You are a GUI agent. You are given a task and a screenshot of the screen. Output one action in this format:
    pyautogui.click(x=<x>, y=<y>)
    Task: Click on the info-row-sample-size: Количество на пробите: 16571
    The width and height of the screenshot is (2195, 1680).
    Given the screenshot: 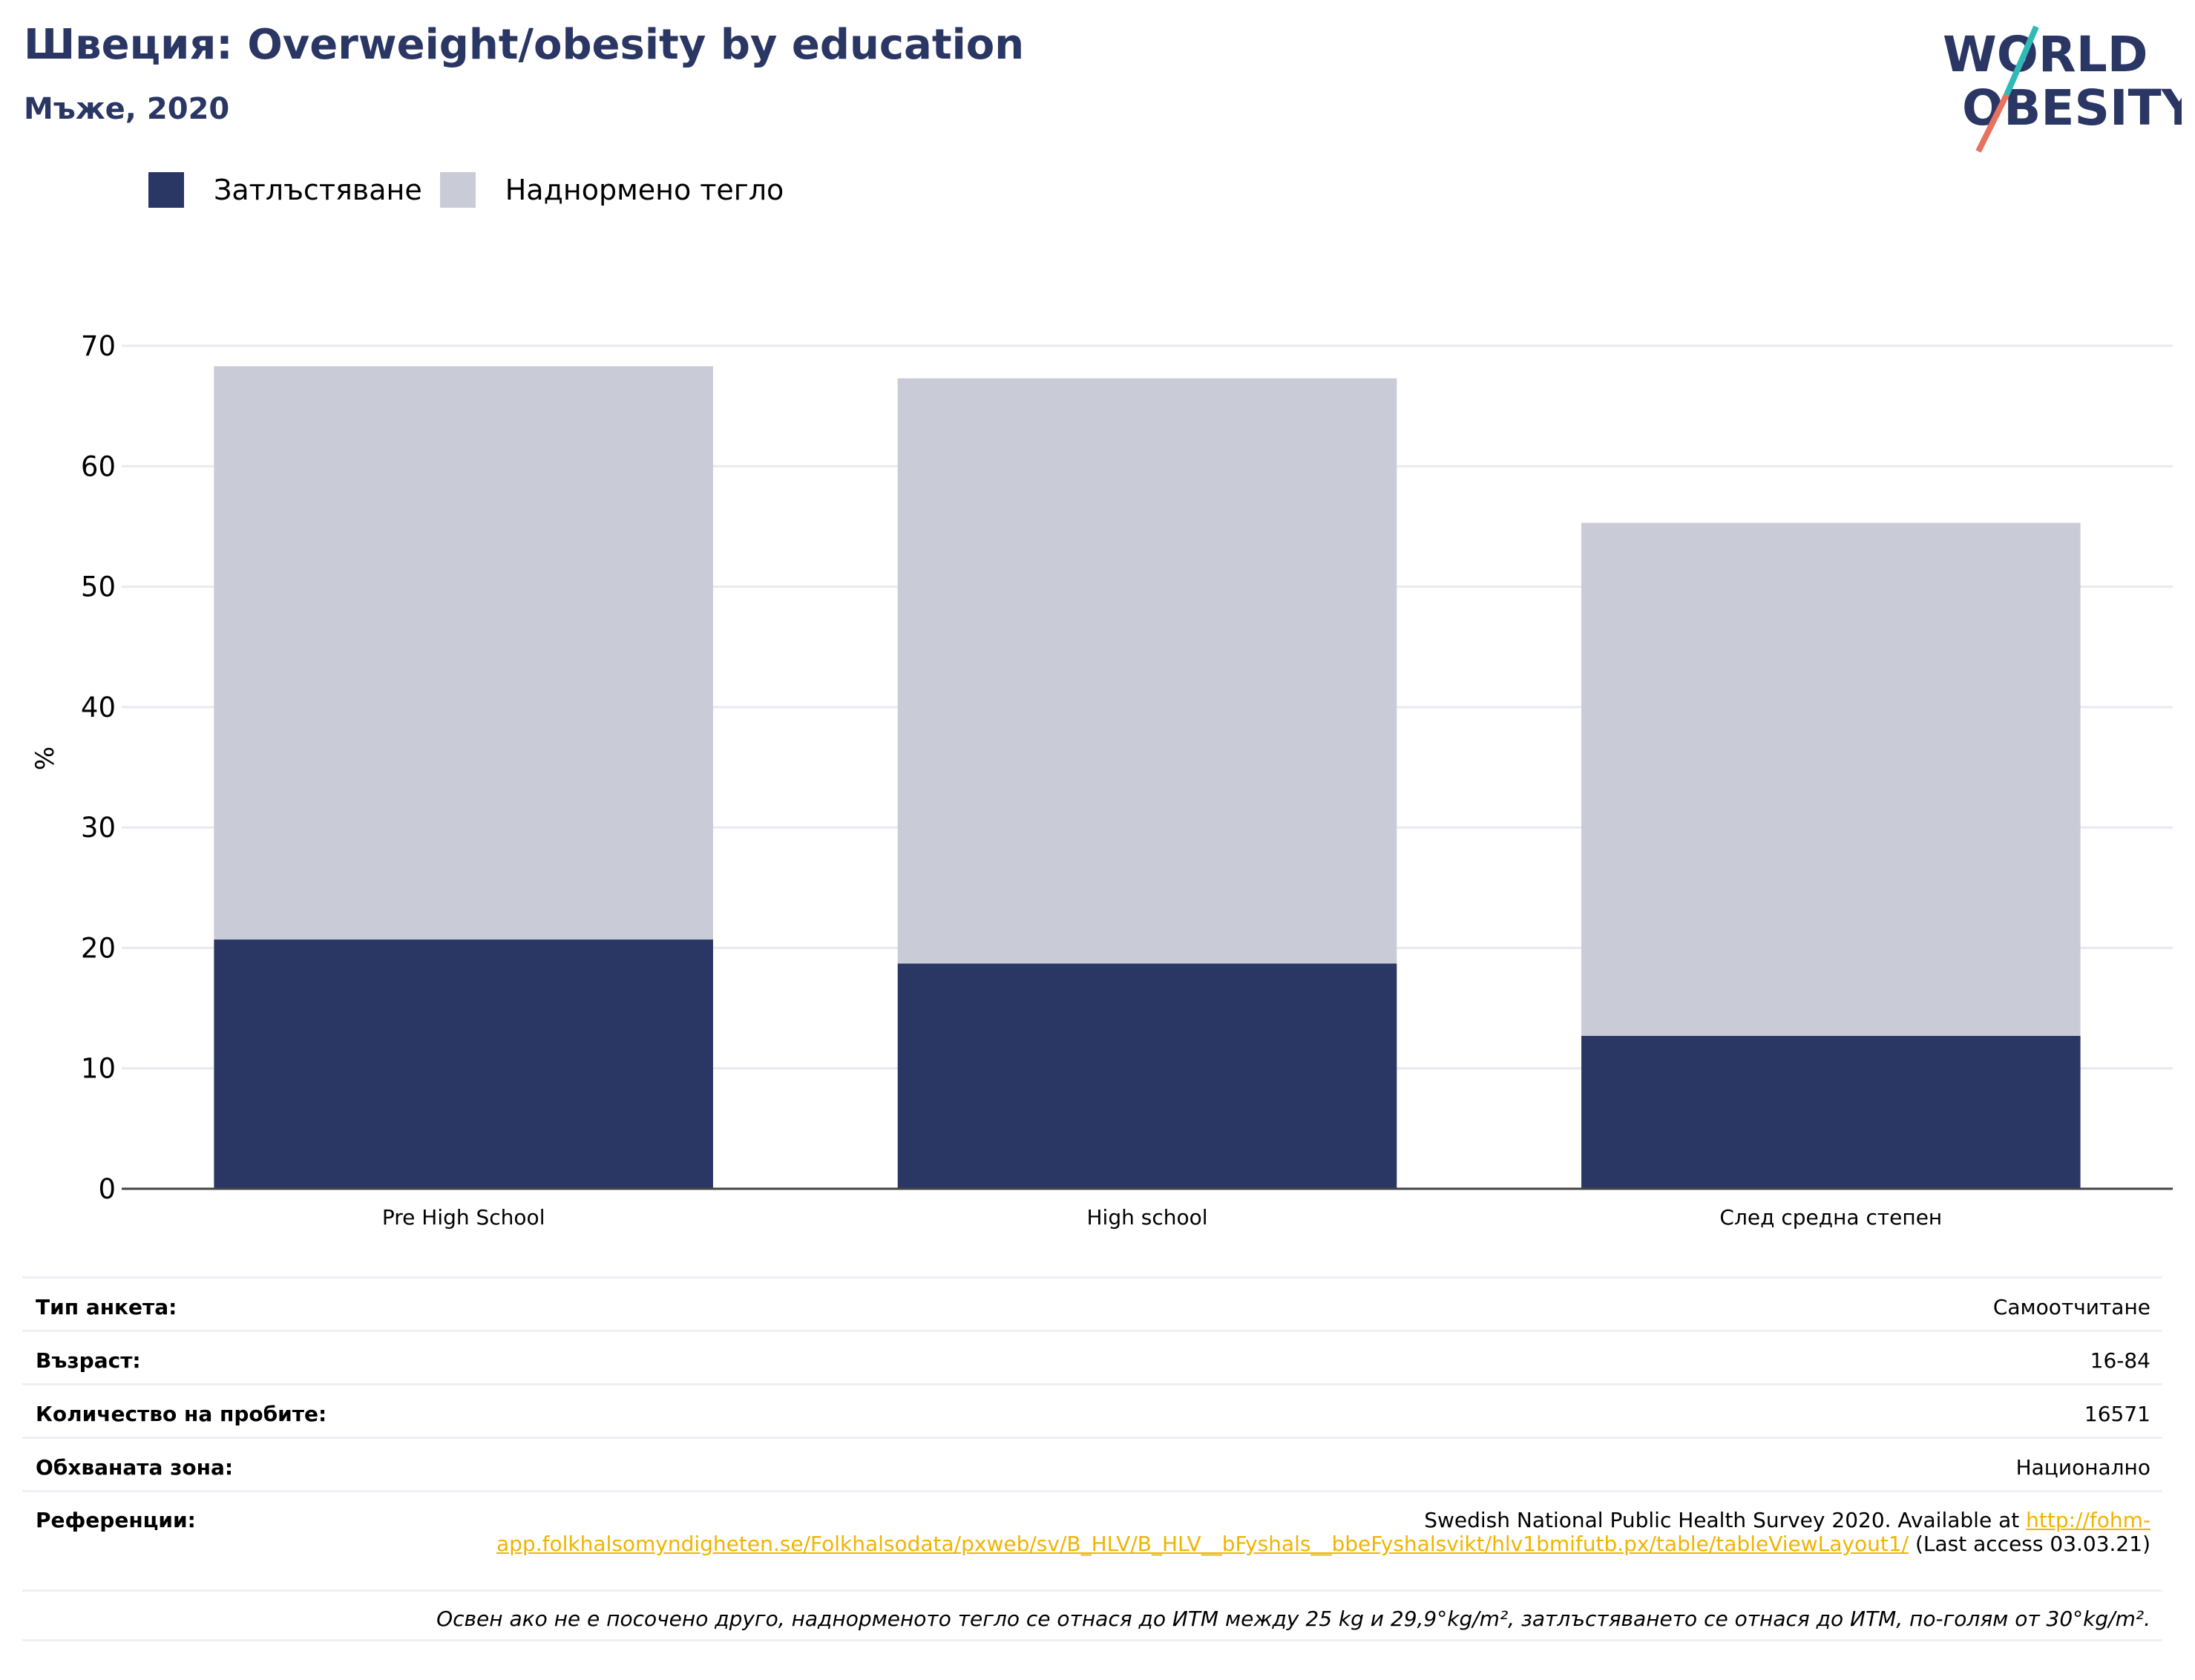 What is the action you would take?
    pyautogui.click(x=1092, y=1410)
    